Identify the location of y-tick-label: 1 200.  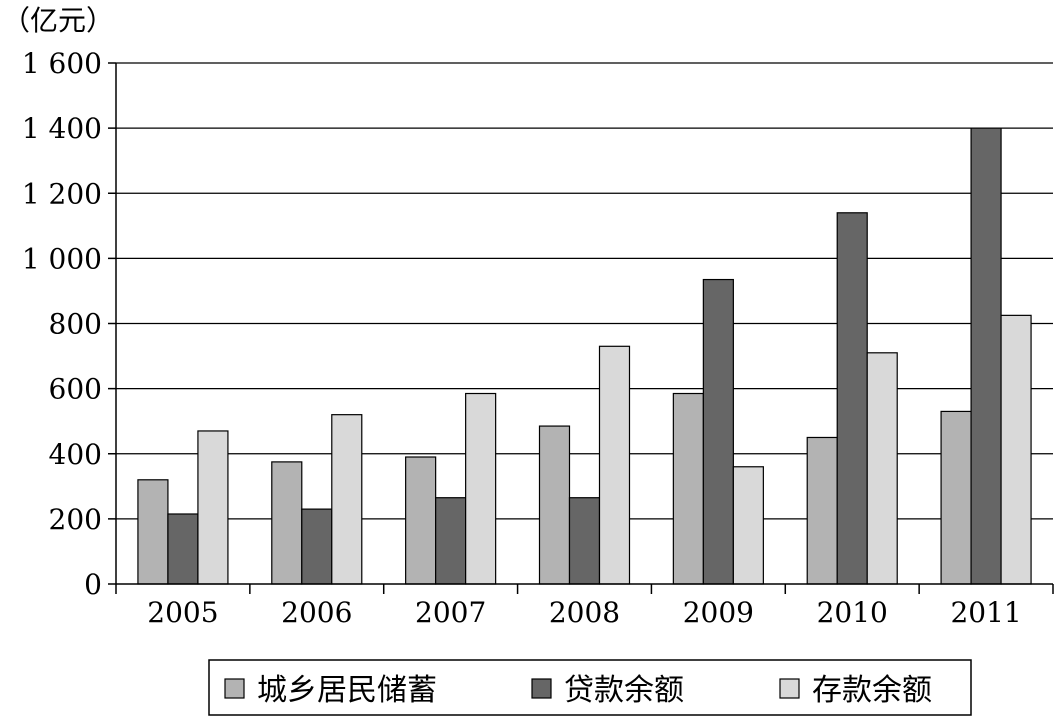
(62, 193).